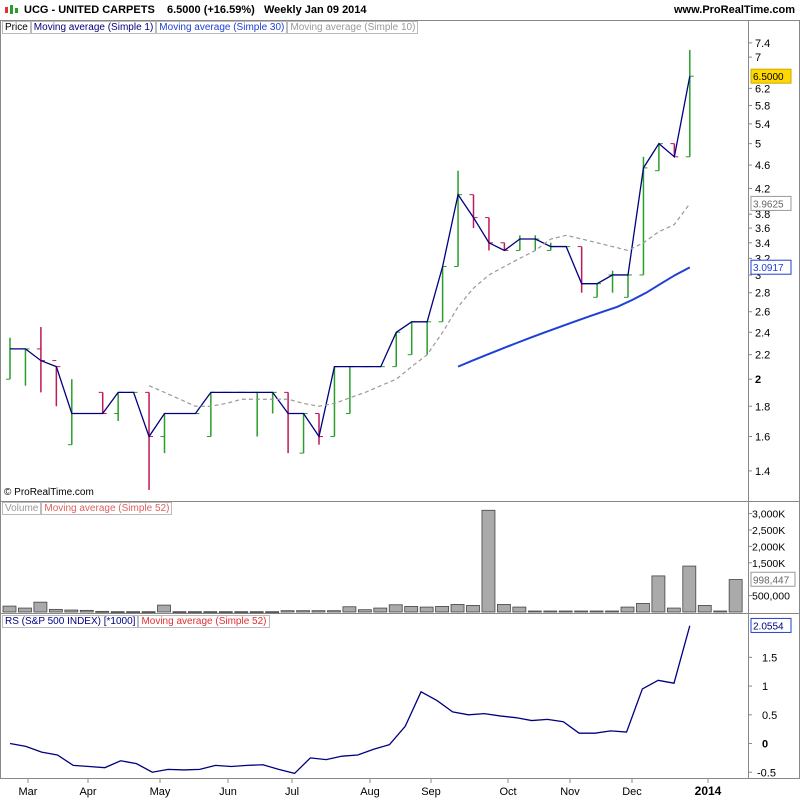 The width and height of the screenshot is (800, 800). What do you see at coordinates (762, 333) in the screenshot?
I see `price-tick-label: 2.4` at bounding box center [762, 333].